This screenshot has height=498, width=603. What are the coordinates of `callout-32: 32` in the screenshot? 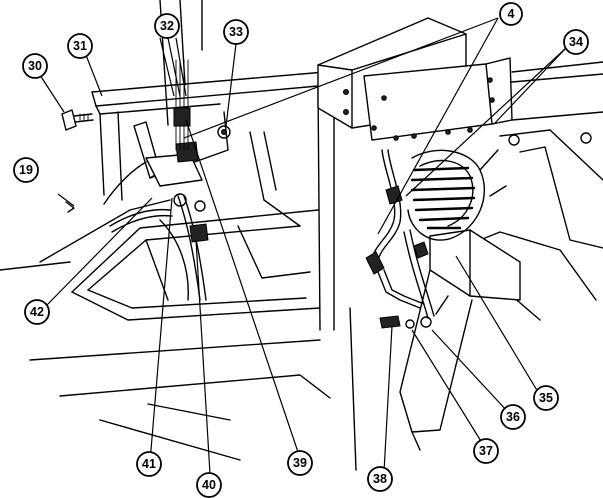 It's located at (167, 26).